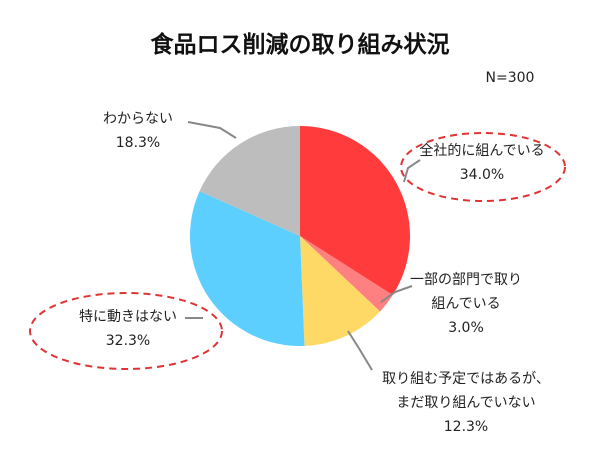 This screenshot has width=600, height=460. I want to click on slice-label-3: 取り組む予定ではあるが、, so click(466, 379).